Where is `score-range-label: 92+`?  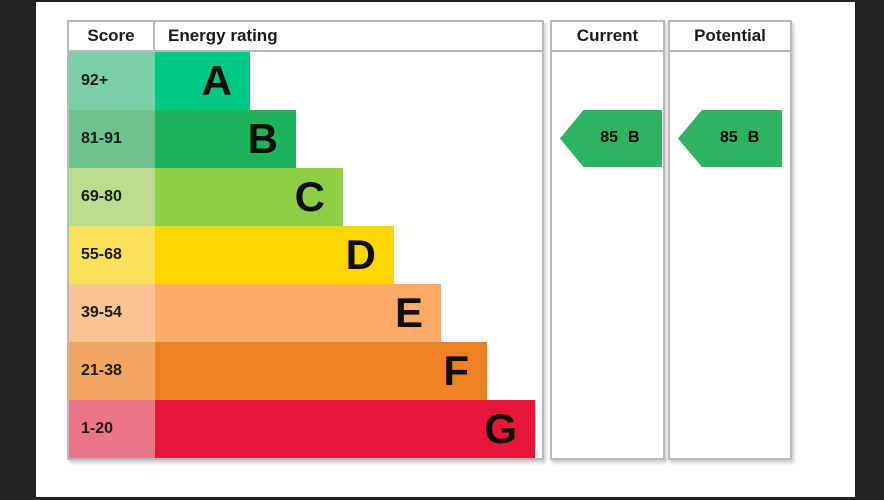 score-range-label: 92+ is located at coordinates (112, 81).